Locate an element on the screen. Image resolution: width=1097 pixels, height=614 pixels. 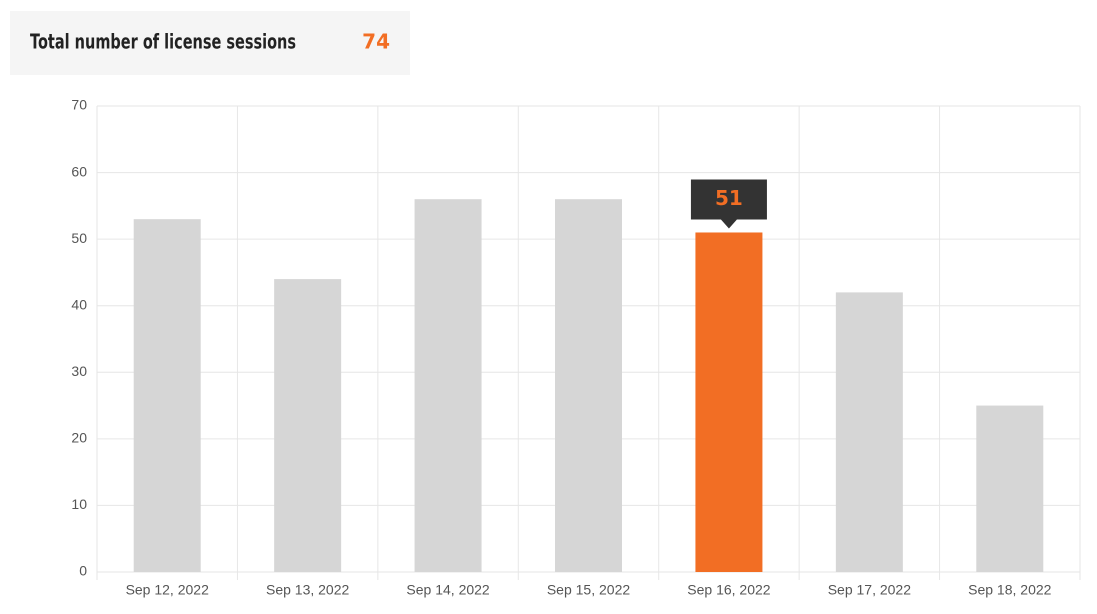
tooltip-box is located at coordinates (728, 204).